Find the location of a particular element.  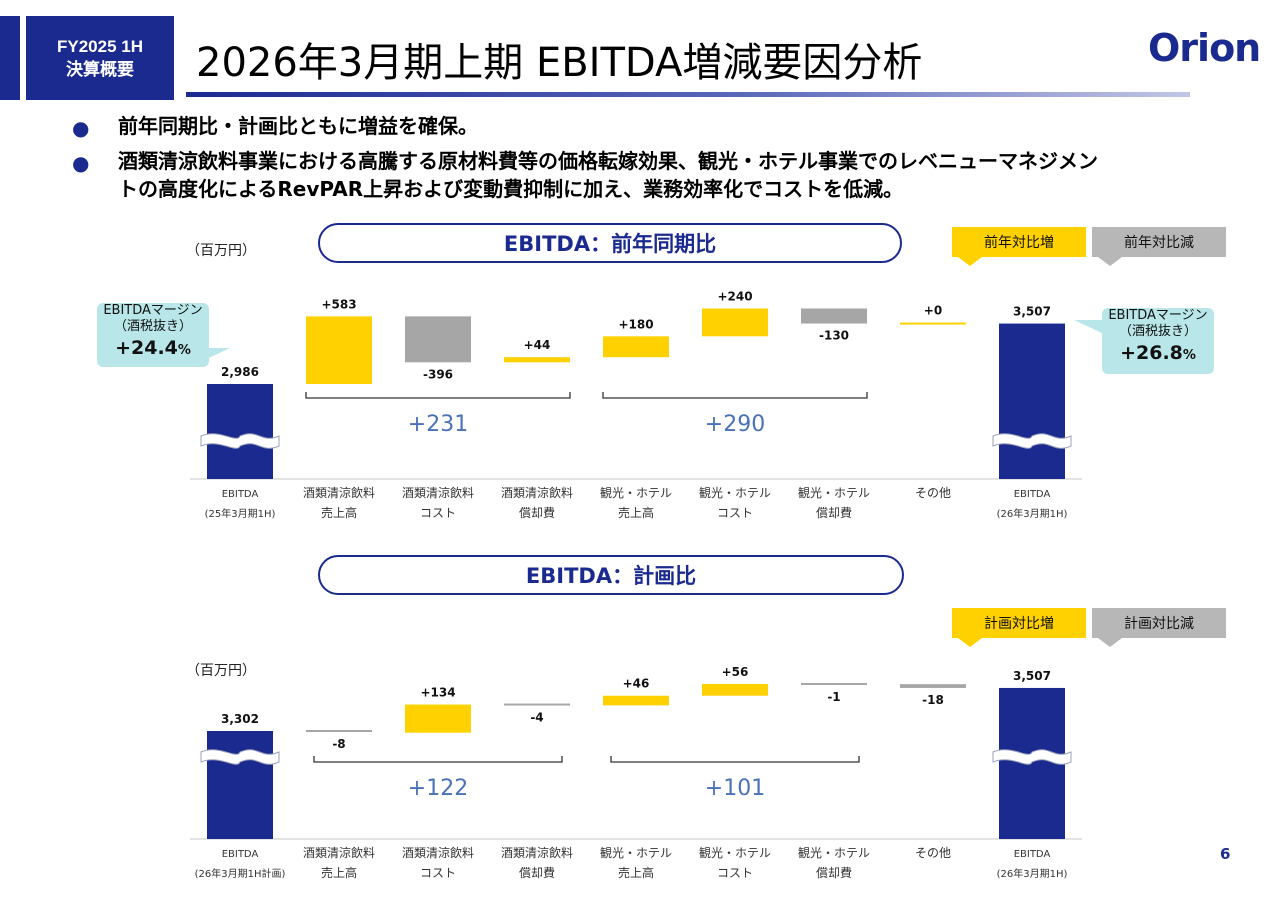

chart2-category-label: EBITDA is located at coordinates (240, 854).